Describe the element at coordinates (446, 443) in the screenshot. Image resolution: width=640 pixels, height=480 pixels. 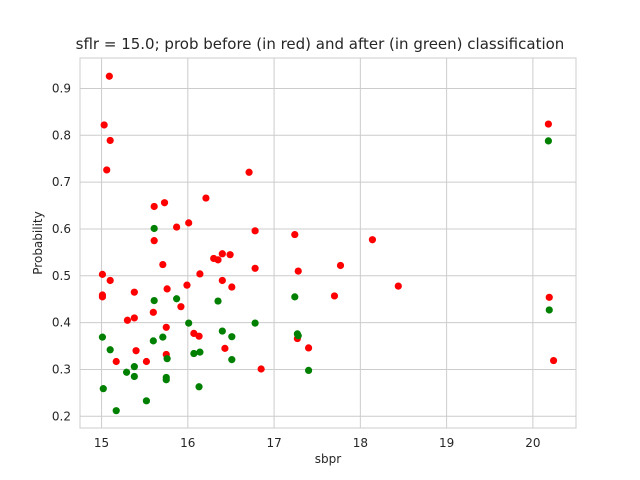
I see `x-tick-label: 19` at that location.